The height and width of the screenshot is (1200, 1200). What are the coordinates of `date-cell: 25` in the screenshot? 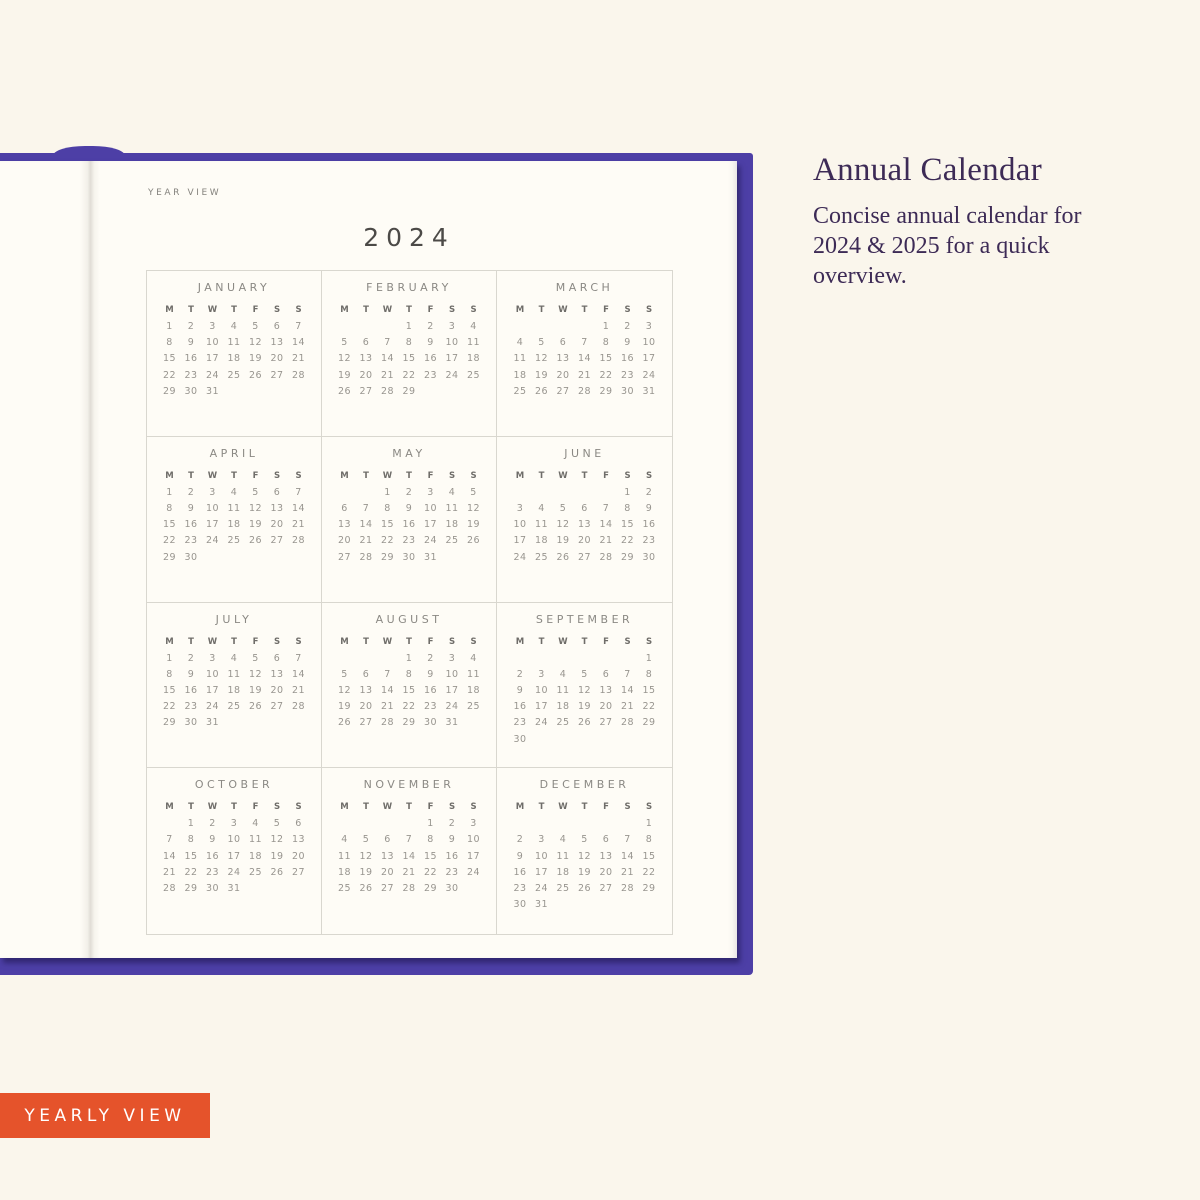 It's located at (473, 375).